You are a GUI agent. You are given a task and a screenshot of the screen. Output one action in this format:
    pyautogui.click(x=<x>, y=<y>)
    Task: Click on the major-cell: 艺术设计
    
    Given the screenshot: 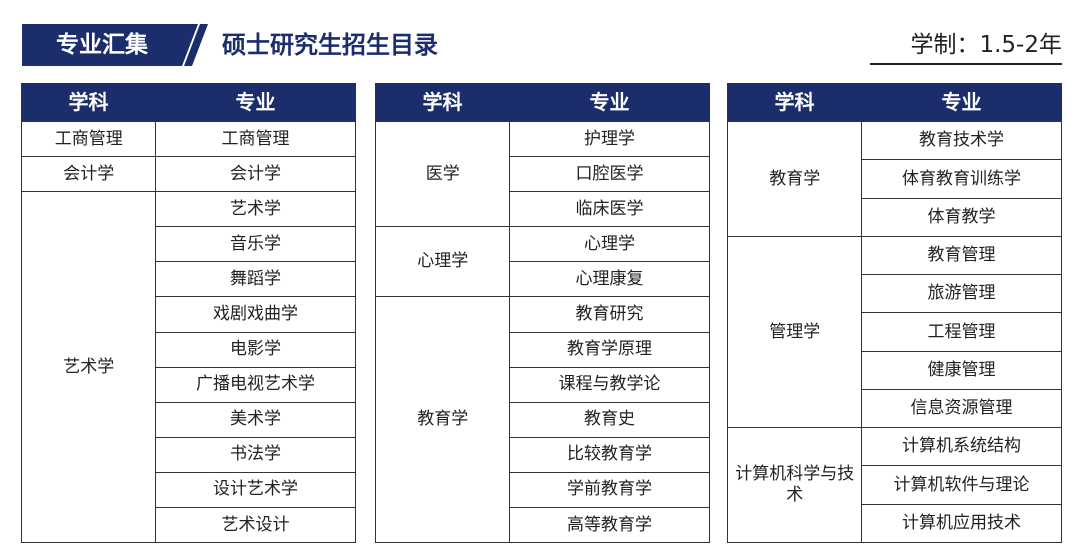 What is the action you would take?
    pyautogui.click(x=255, y=525)
    